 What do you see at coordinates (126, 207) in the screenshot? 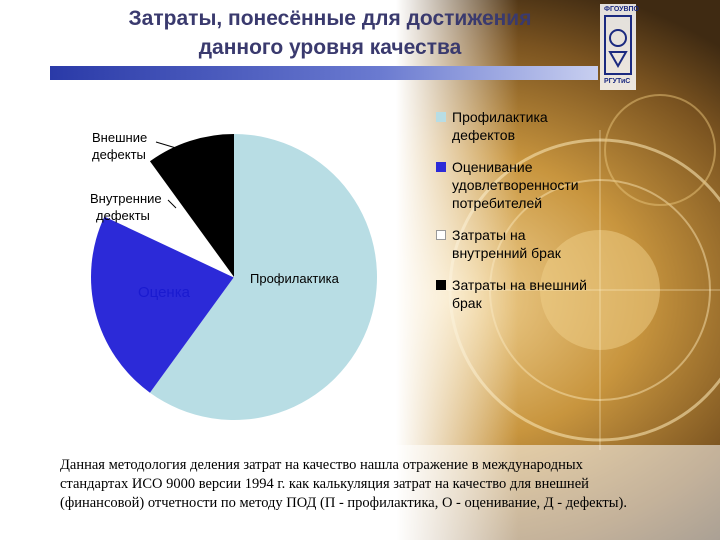
I see `label-internal-defects: Внутренние дефекты` at bounding box center [126, 207].